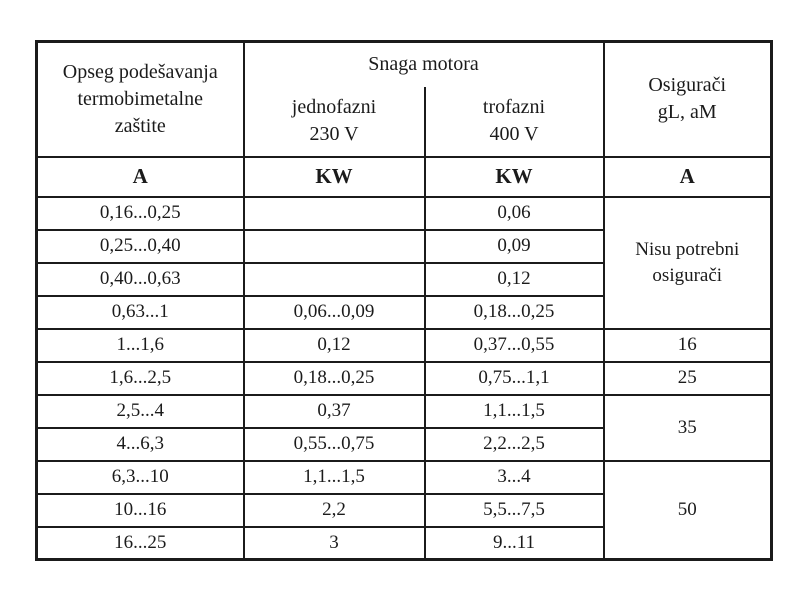  I want to click on header-range: Opseg podešavanja termobimetalne zaštite, so click(140, 99).